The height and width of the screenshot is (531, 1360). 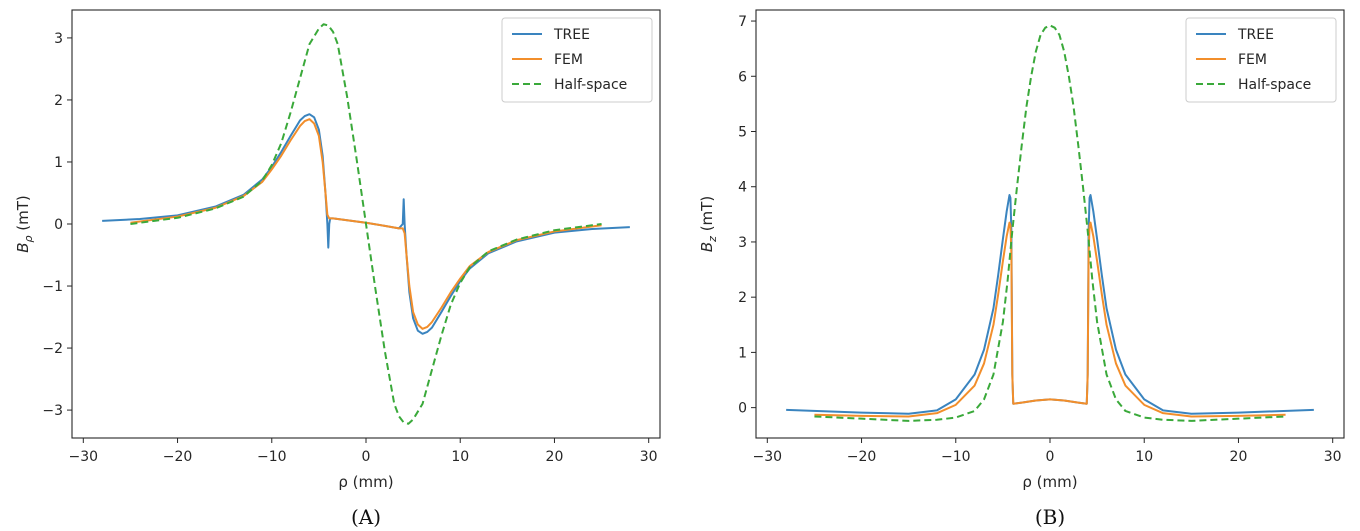 I want to click on y-tick-label: −2, so click(x=52, y=349).